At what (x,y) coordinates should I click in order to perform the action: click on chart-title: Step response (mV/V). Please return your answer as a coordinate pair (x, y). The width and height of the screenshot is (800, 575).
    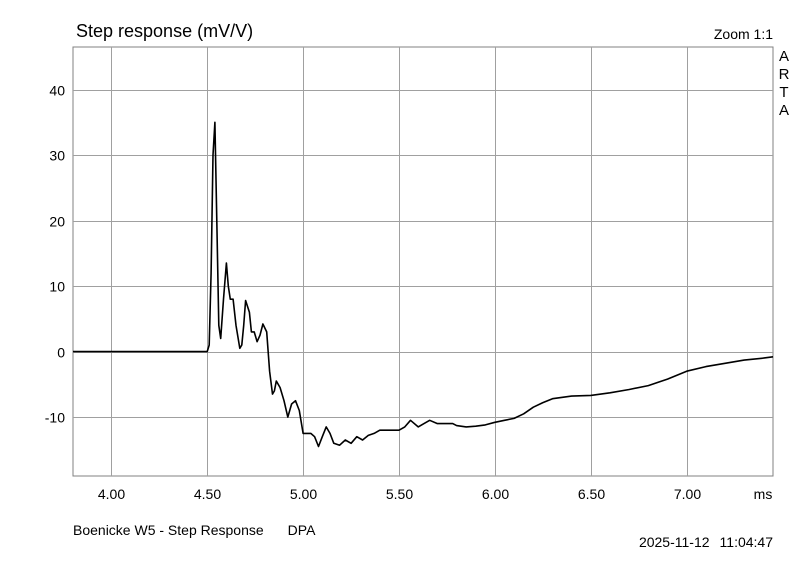
    Looking at the image, I should click on (165, 31).